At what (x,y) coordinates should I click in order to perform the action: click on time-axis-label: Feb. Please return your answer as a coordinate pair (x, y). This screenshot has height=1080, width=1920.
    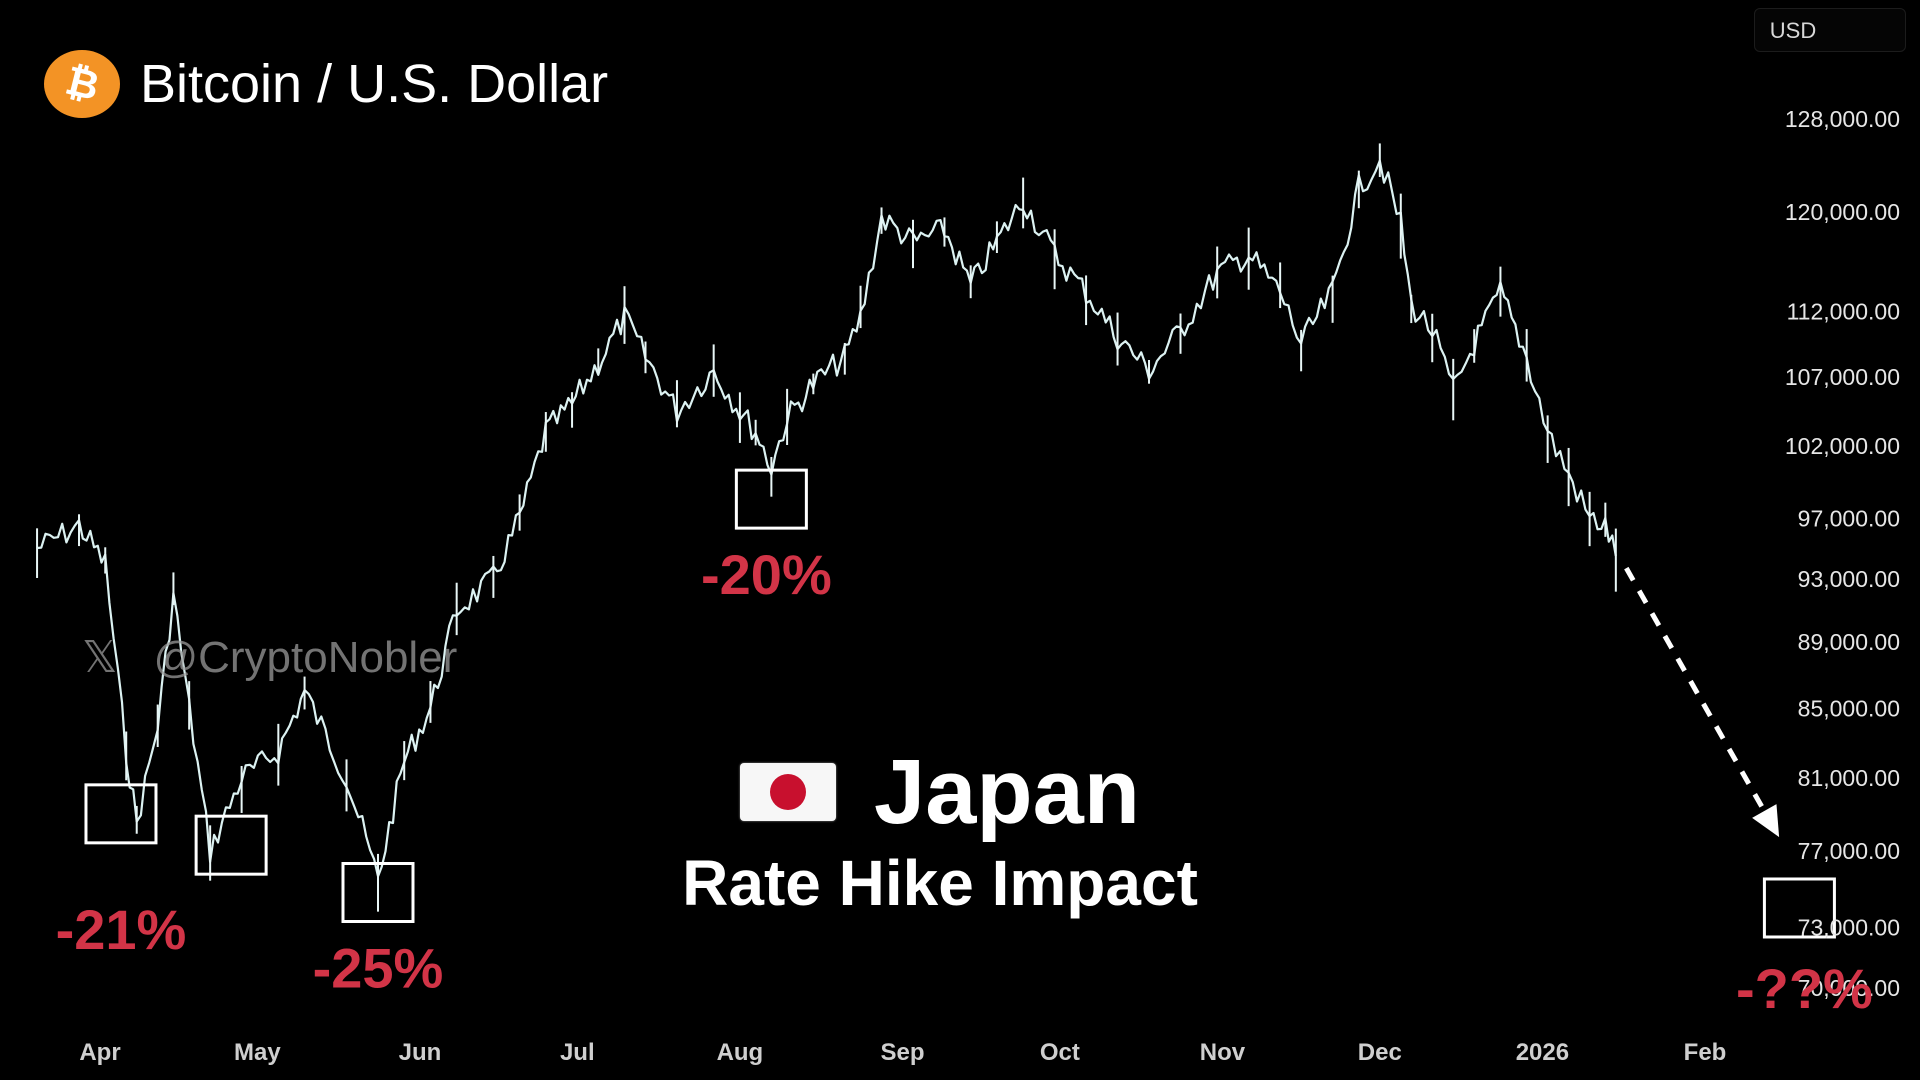
    Looking at the image, I should click on (1705, 1052).